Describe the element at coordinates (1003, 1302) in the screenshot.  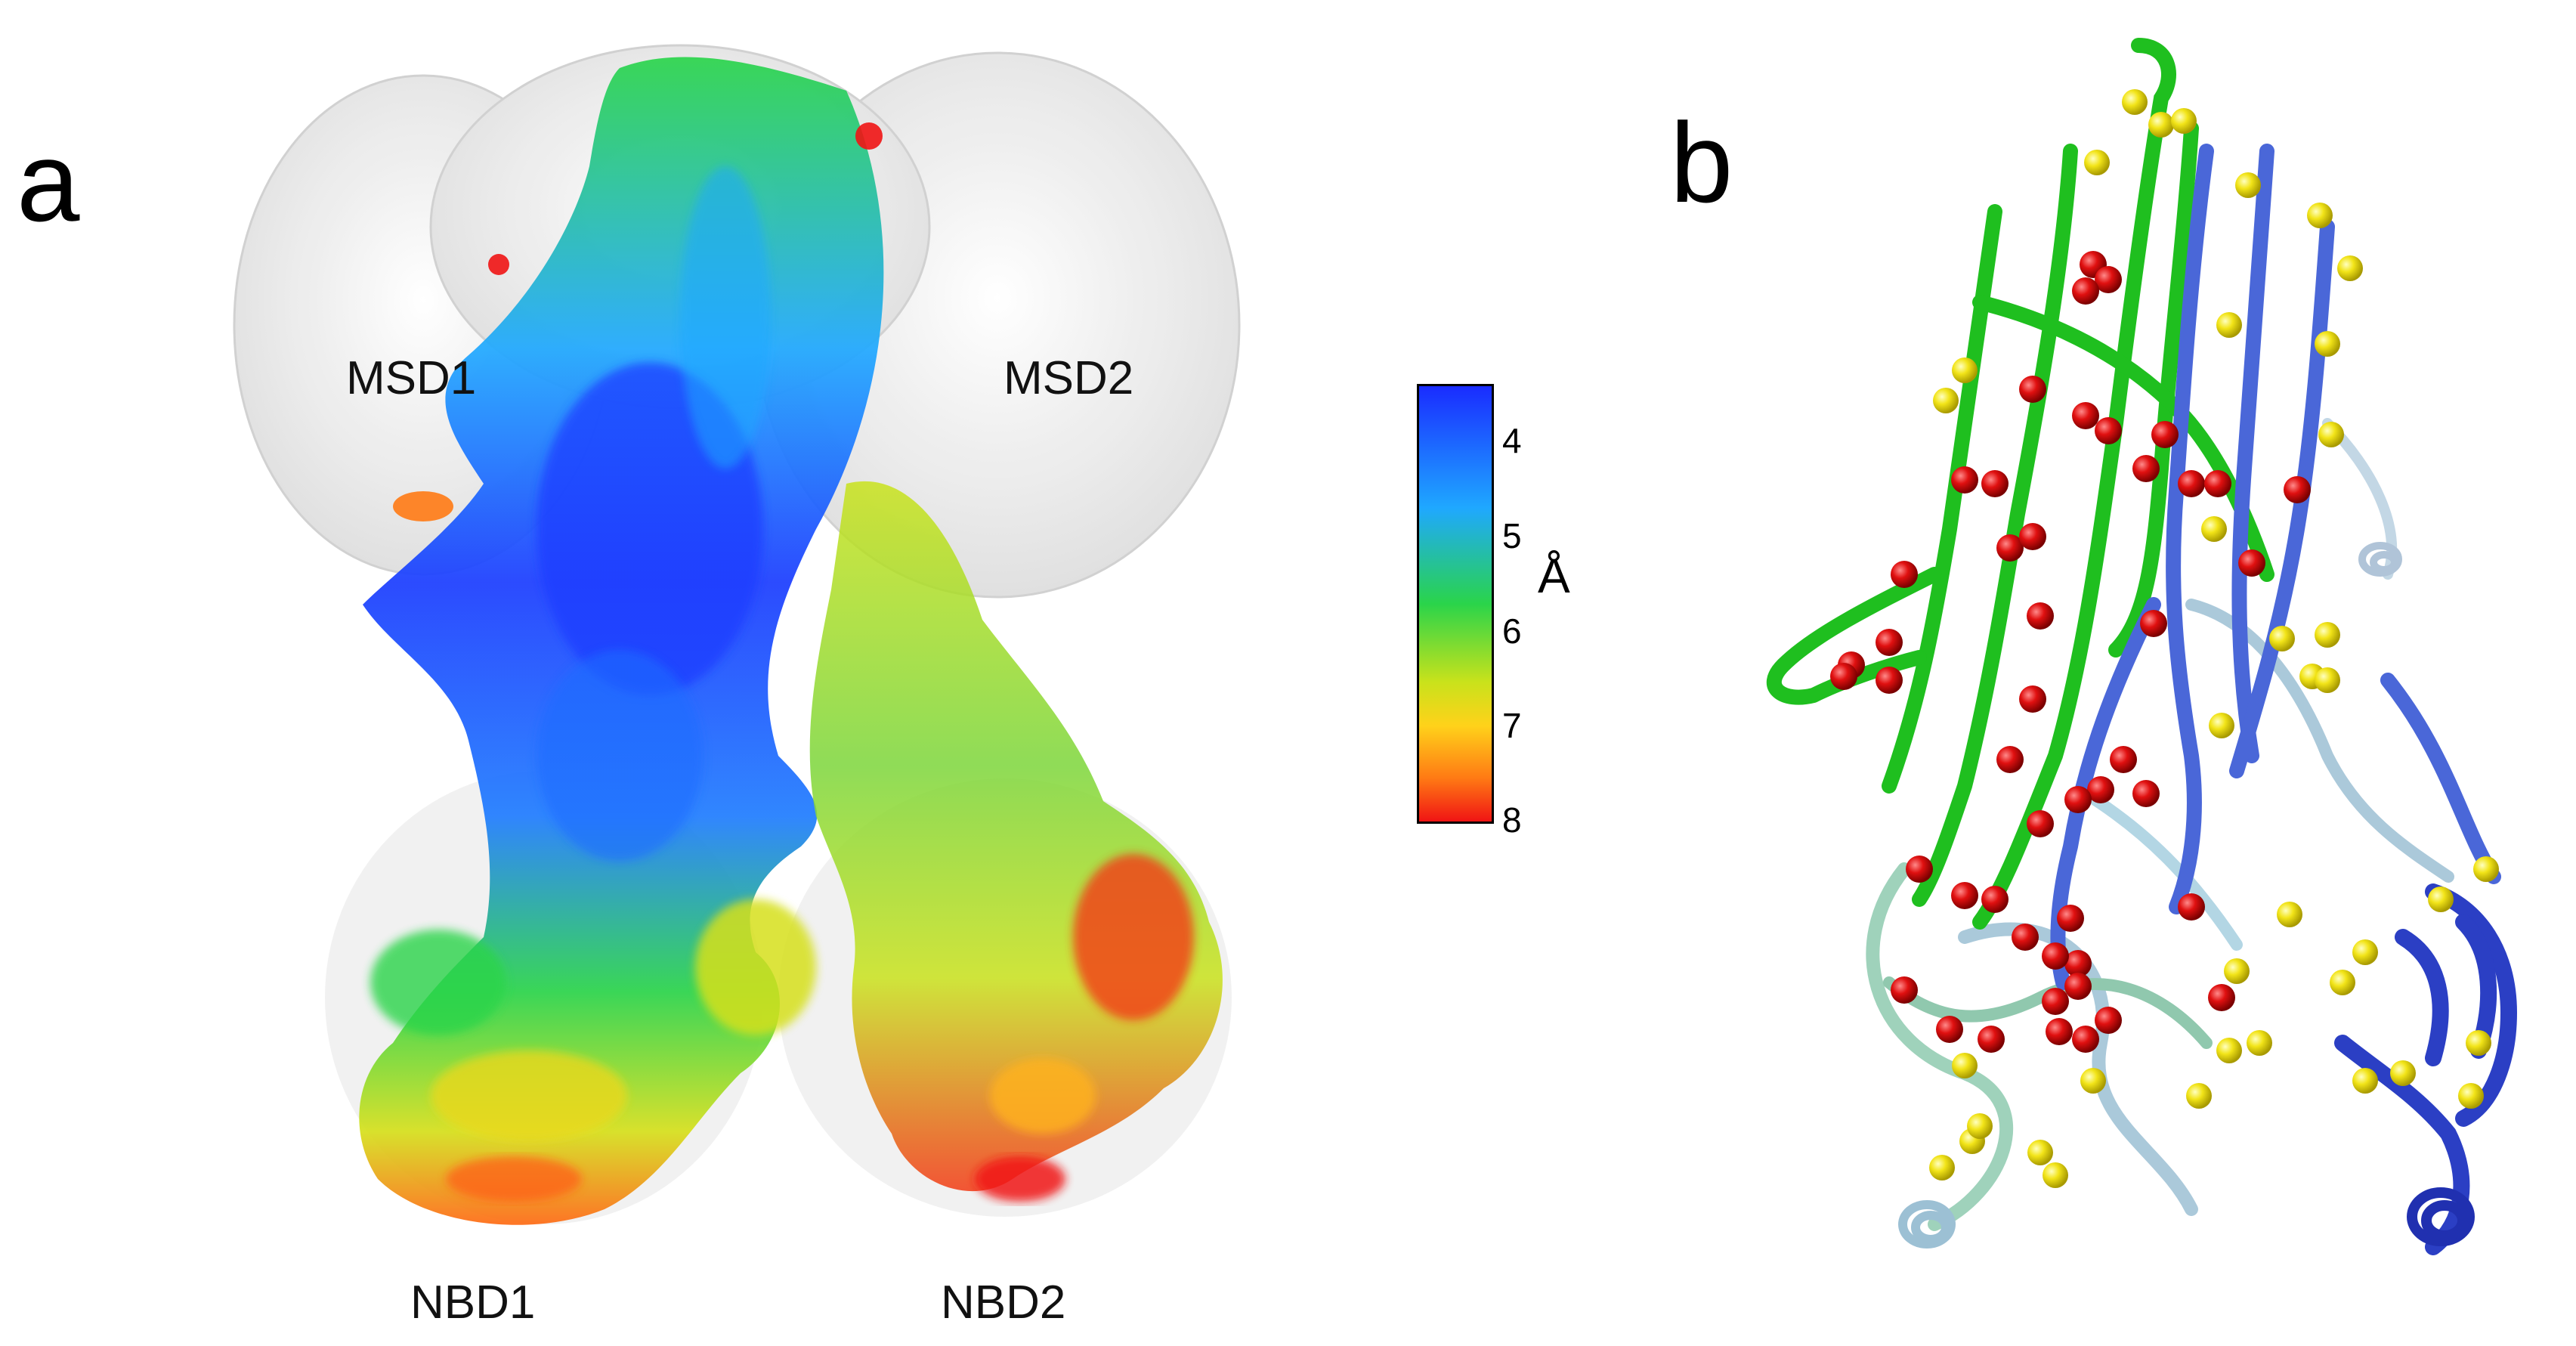
I see `nbd2-label: NBD2` at that location.